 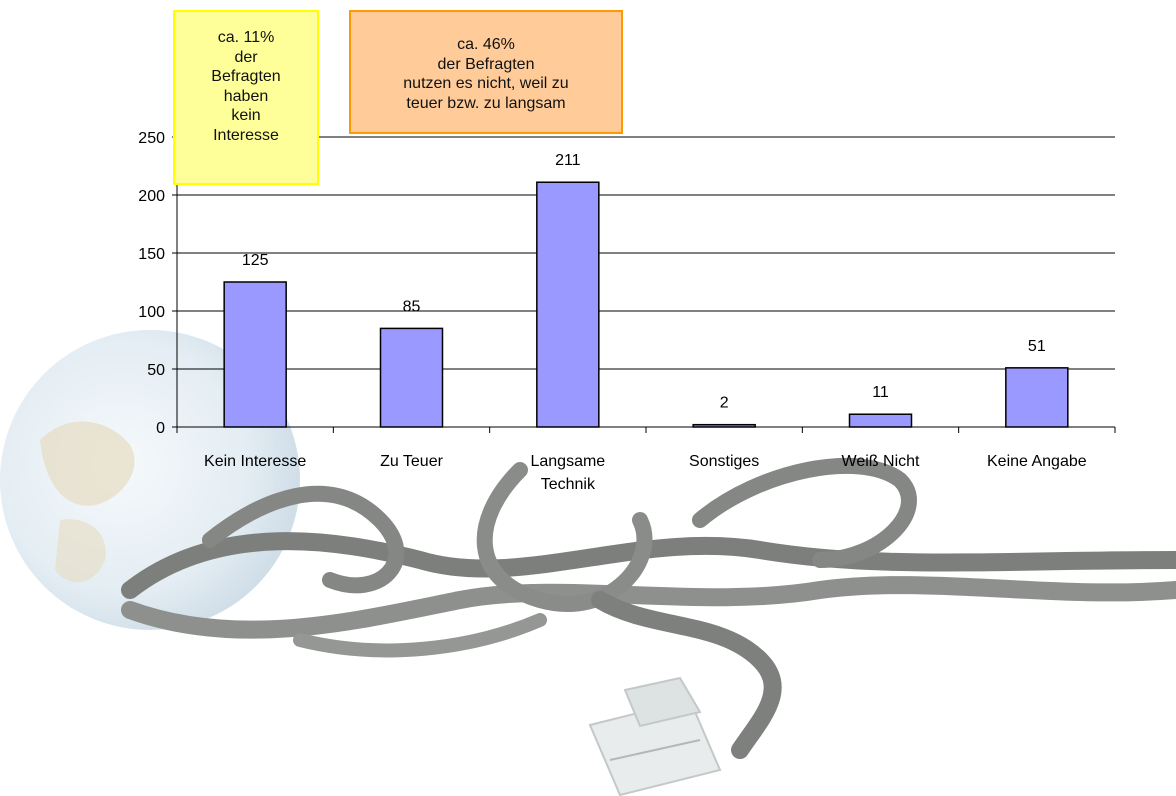 I want to click on x-tick-label: Sonstiges, so click(x=724, y=461).